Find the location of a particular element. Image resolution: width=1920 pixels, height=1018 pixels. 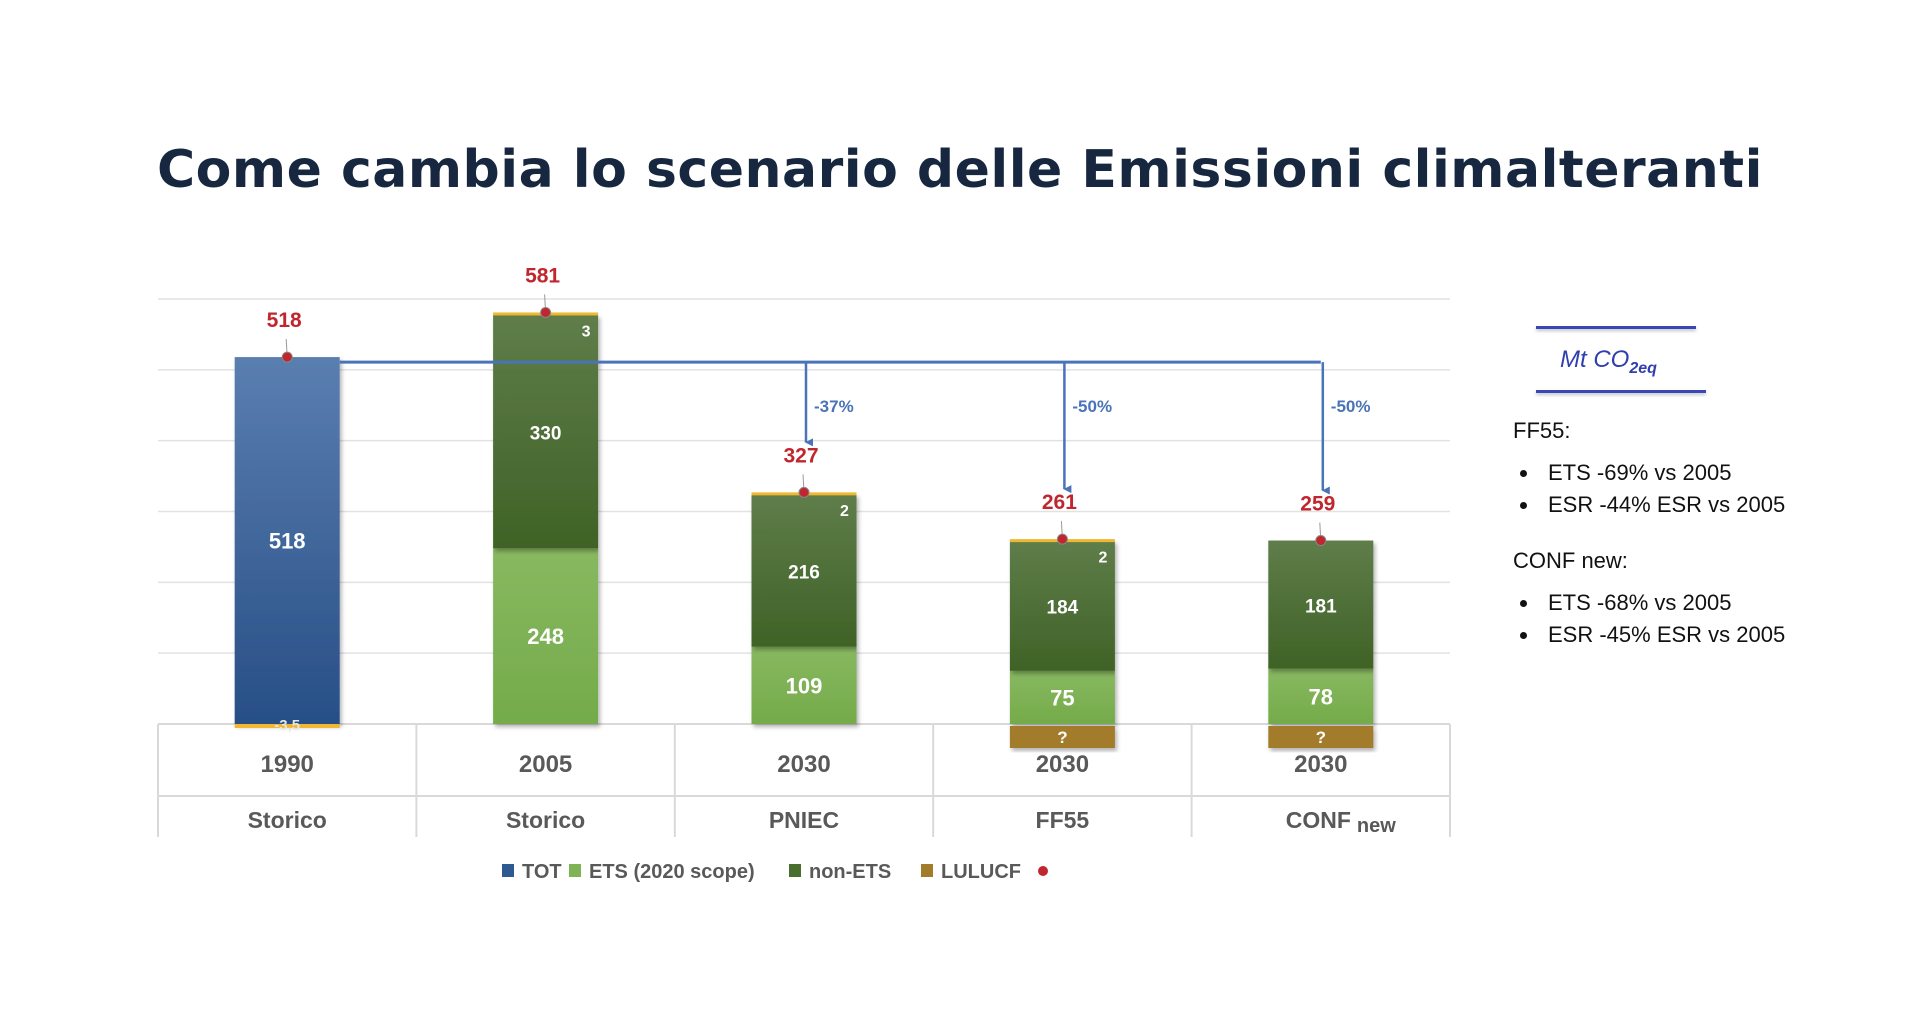

bar-lulucf is located at coordinates (287, 726).